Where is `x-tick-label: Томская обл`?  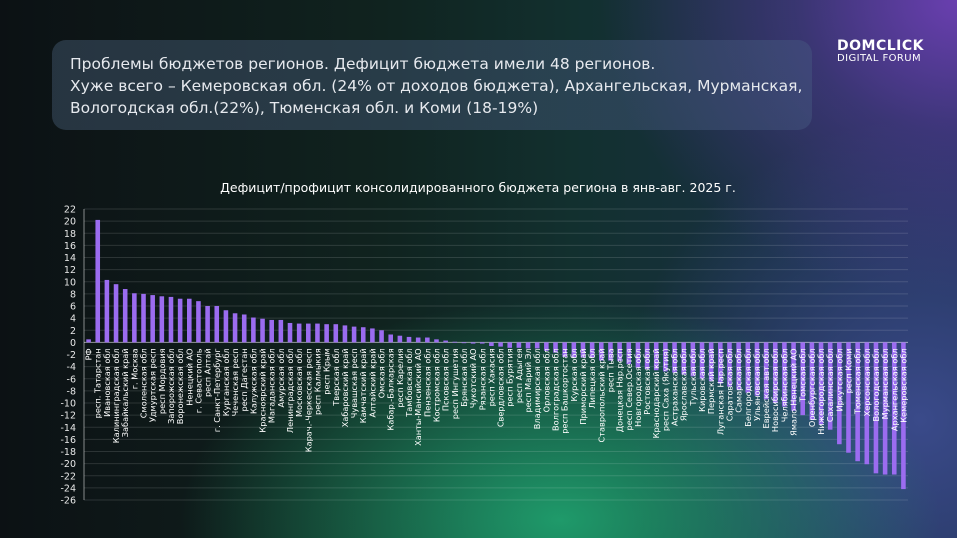 x-tick-label: Томская обл is located at coordinates (803, 375).